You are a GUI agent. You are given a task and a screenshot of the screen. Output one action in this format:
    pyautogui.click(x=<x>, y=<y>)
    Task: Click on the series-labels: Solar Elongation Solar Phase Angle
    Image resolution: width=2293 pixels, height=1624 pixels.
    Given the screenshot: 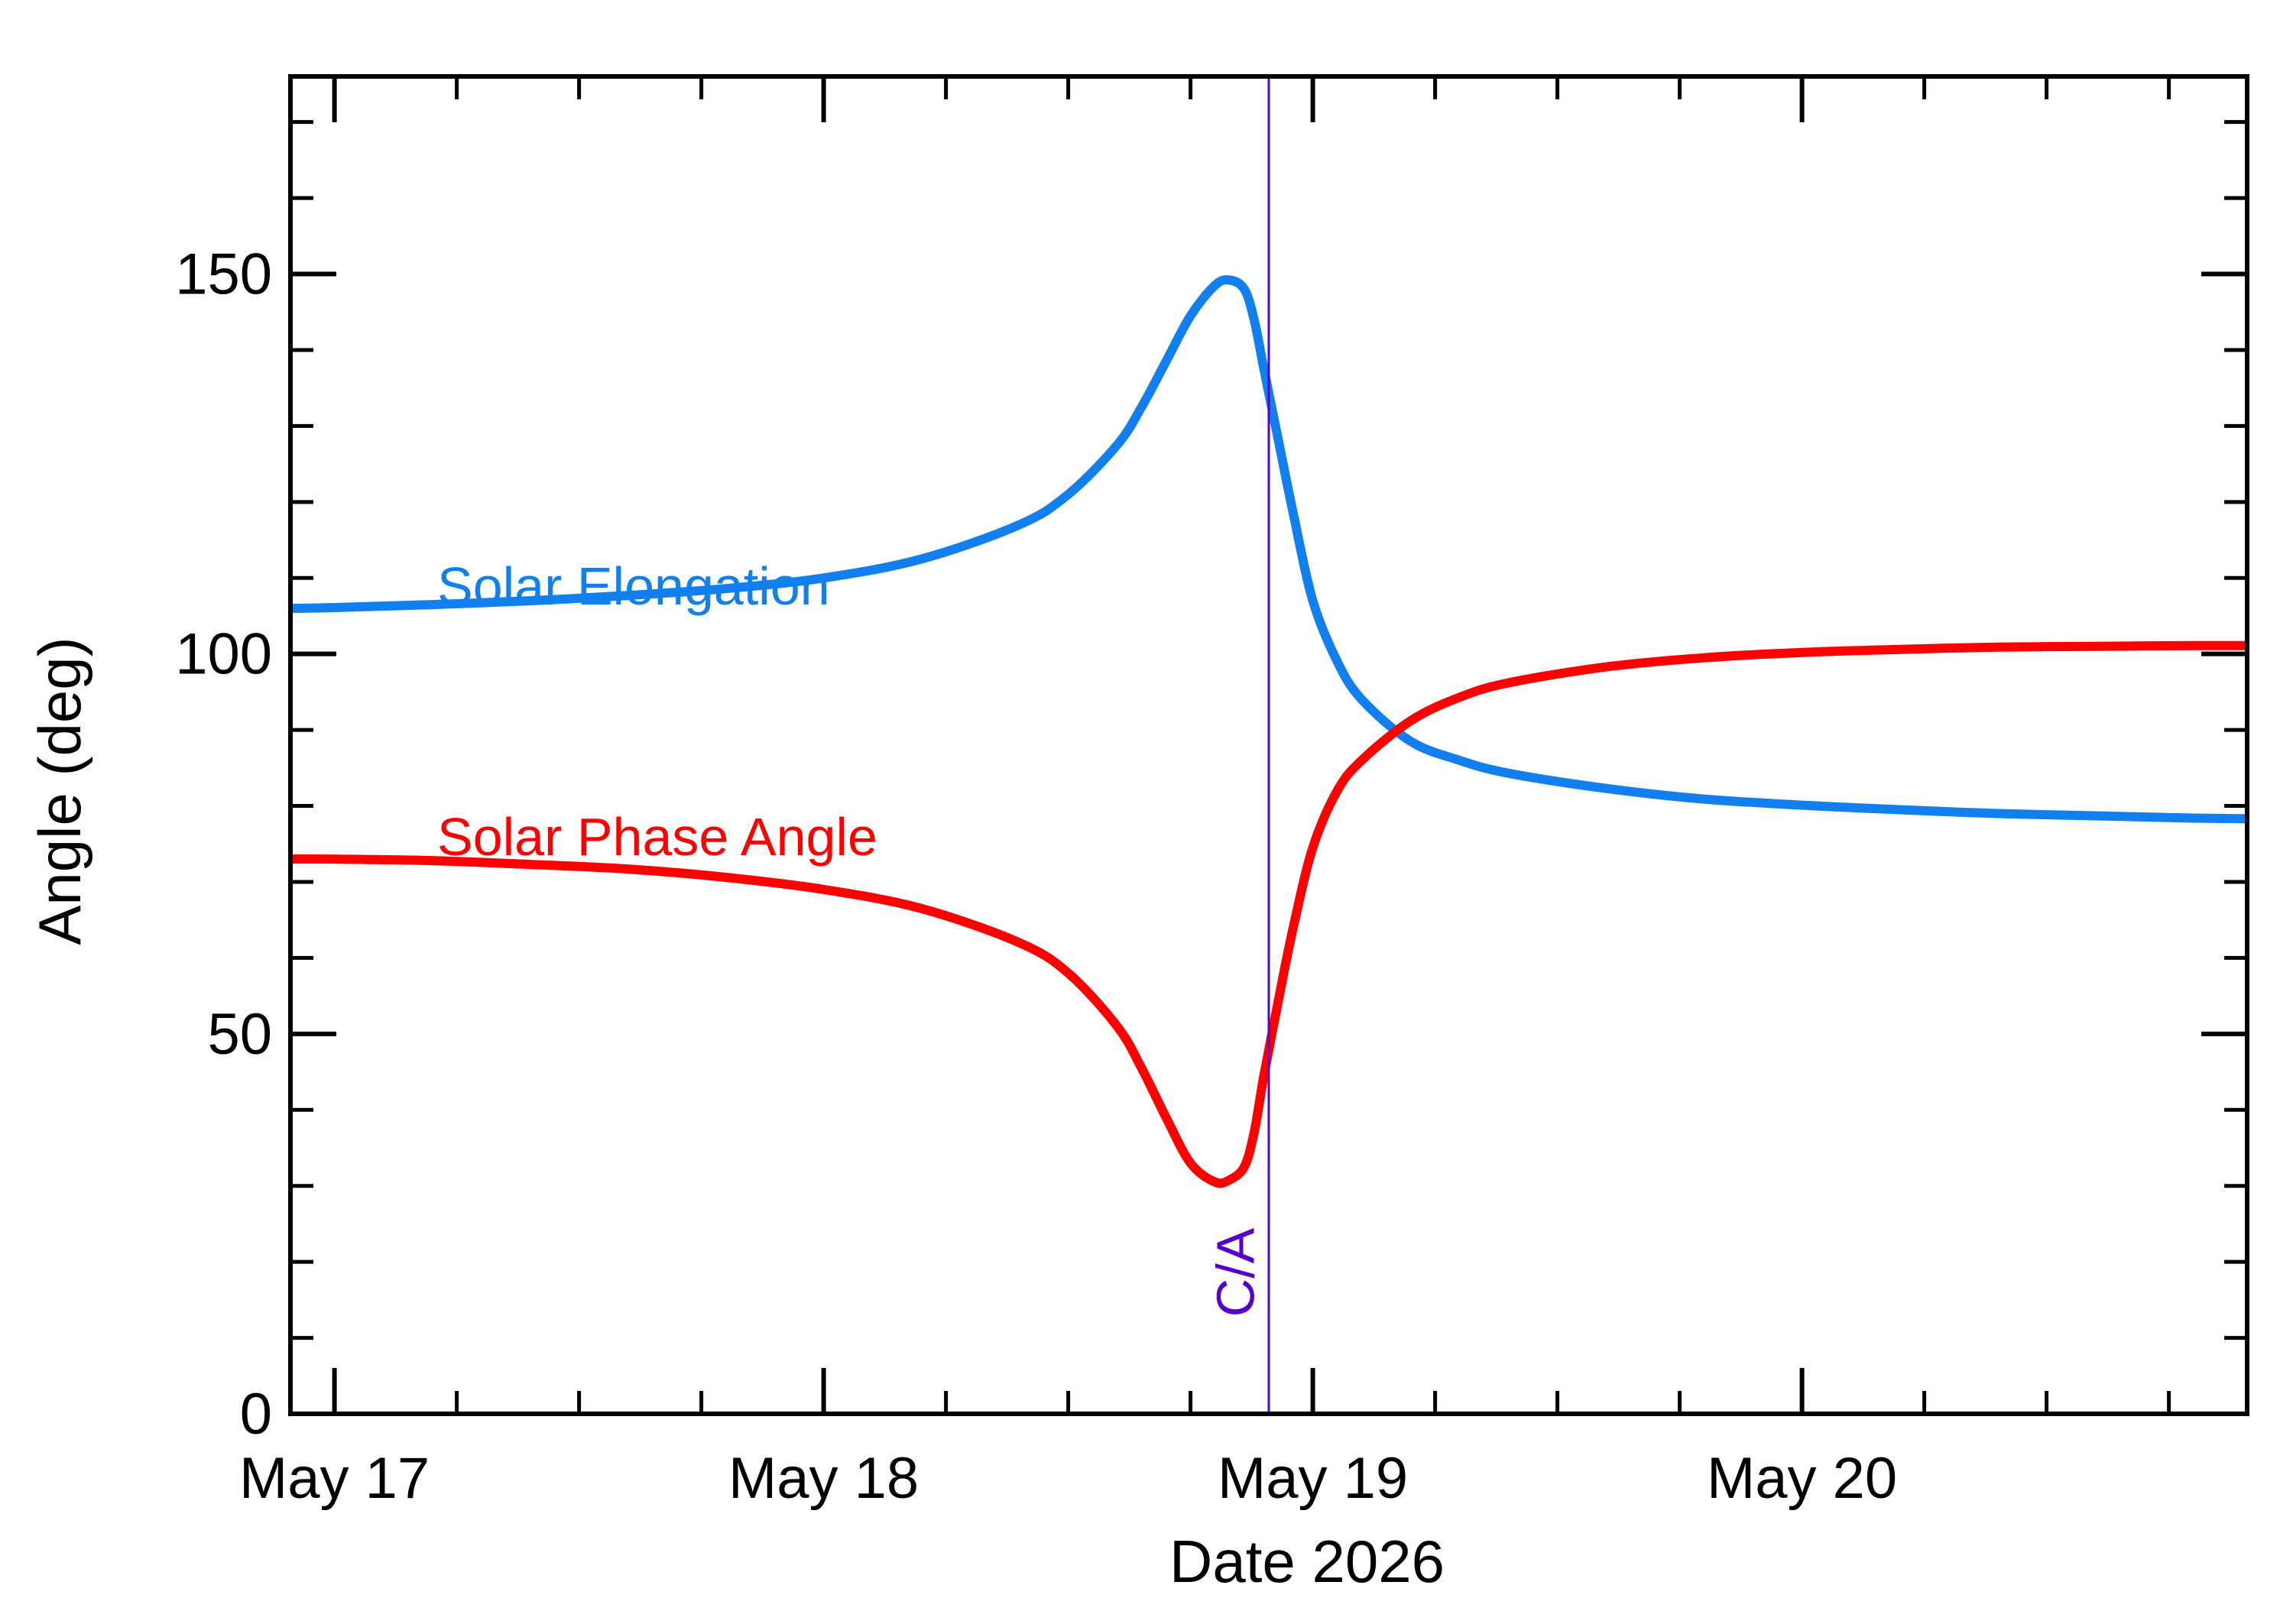 What is the action you would take?
    pyautogui.click(x=657, y=711)
    